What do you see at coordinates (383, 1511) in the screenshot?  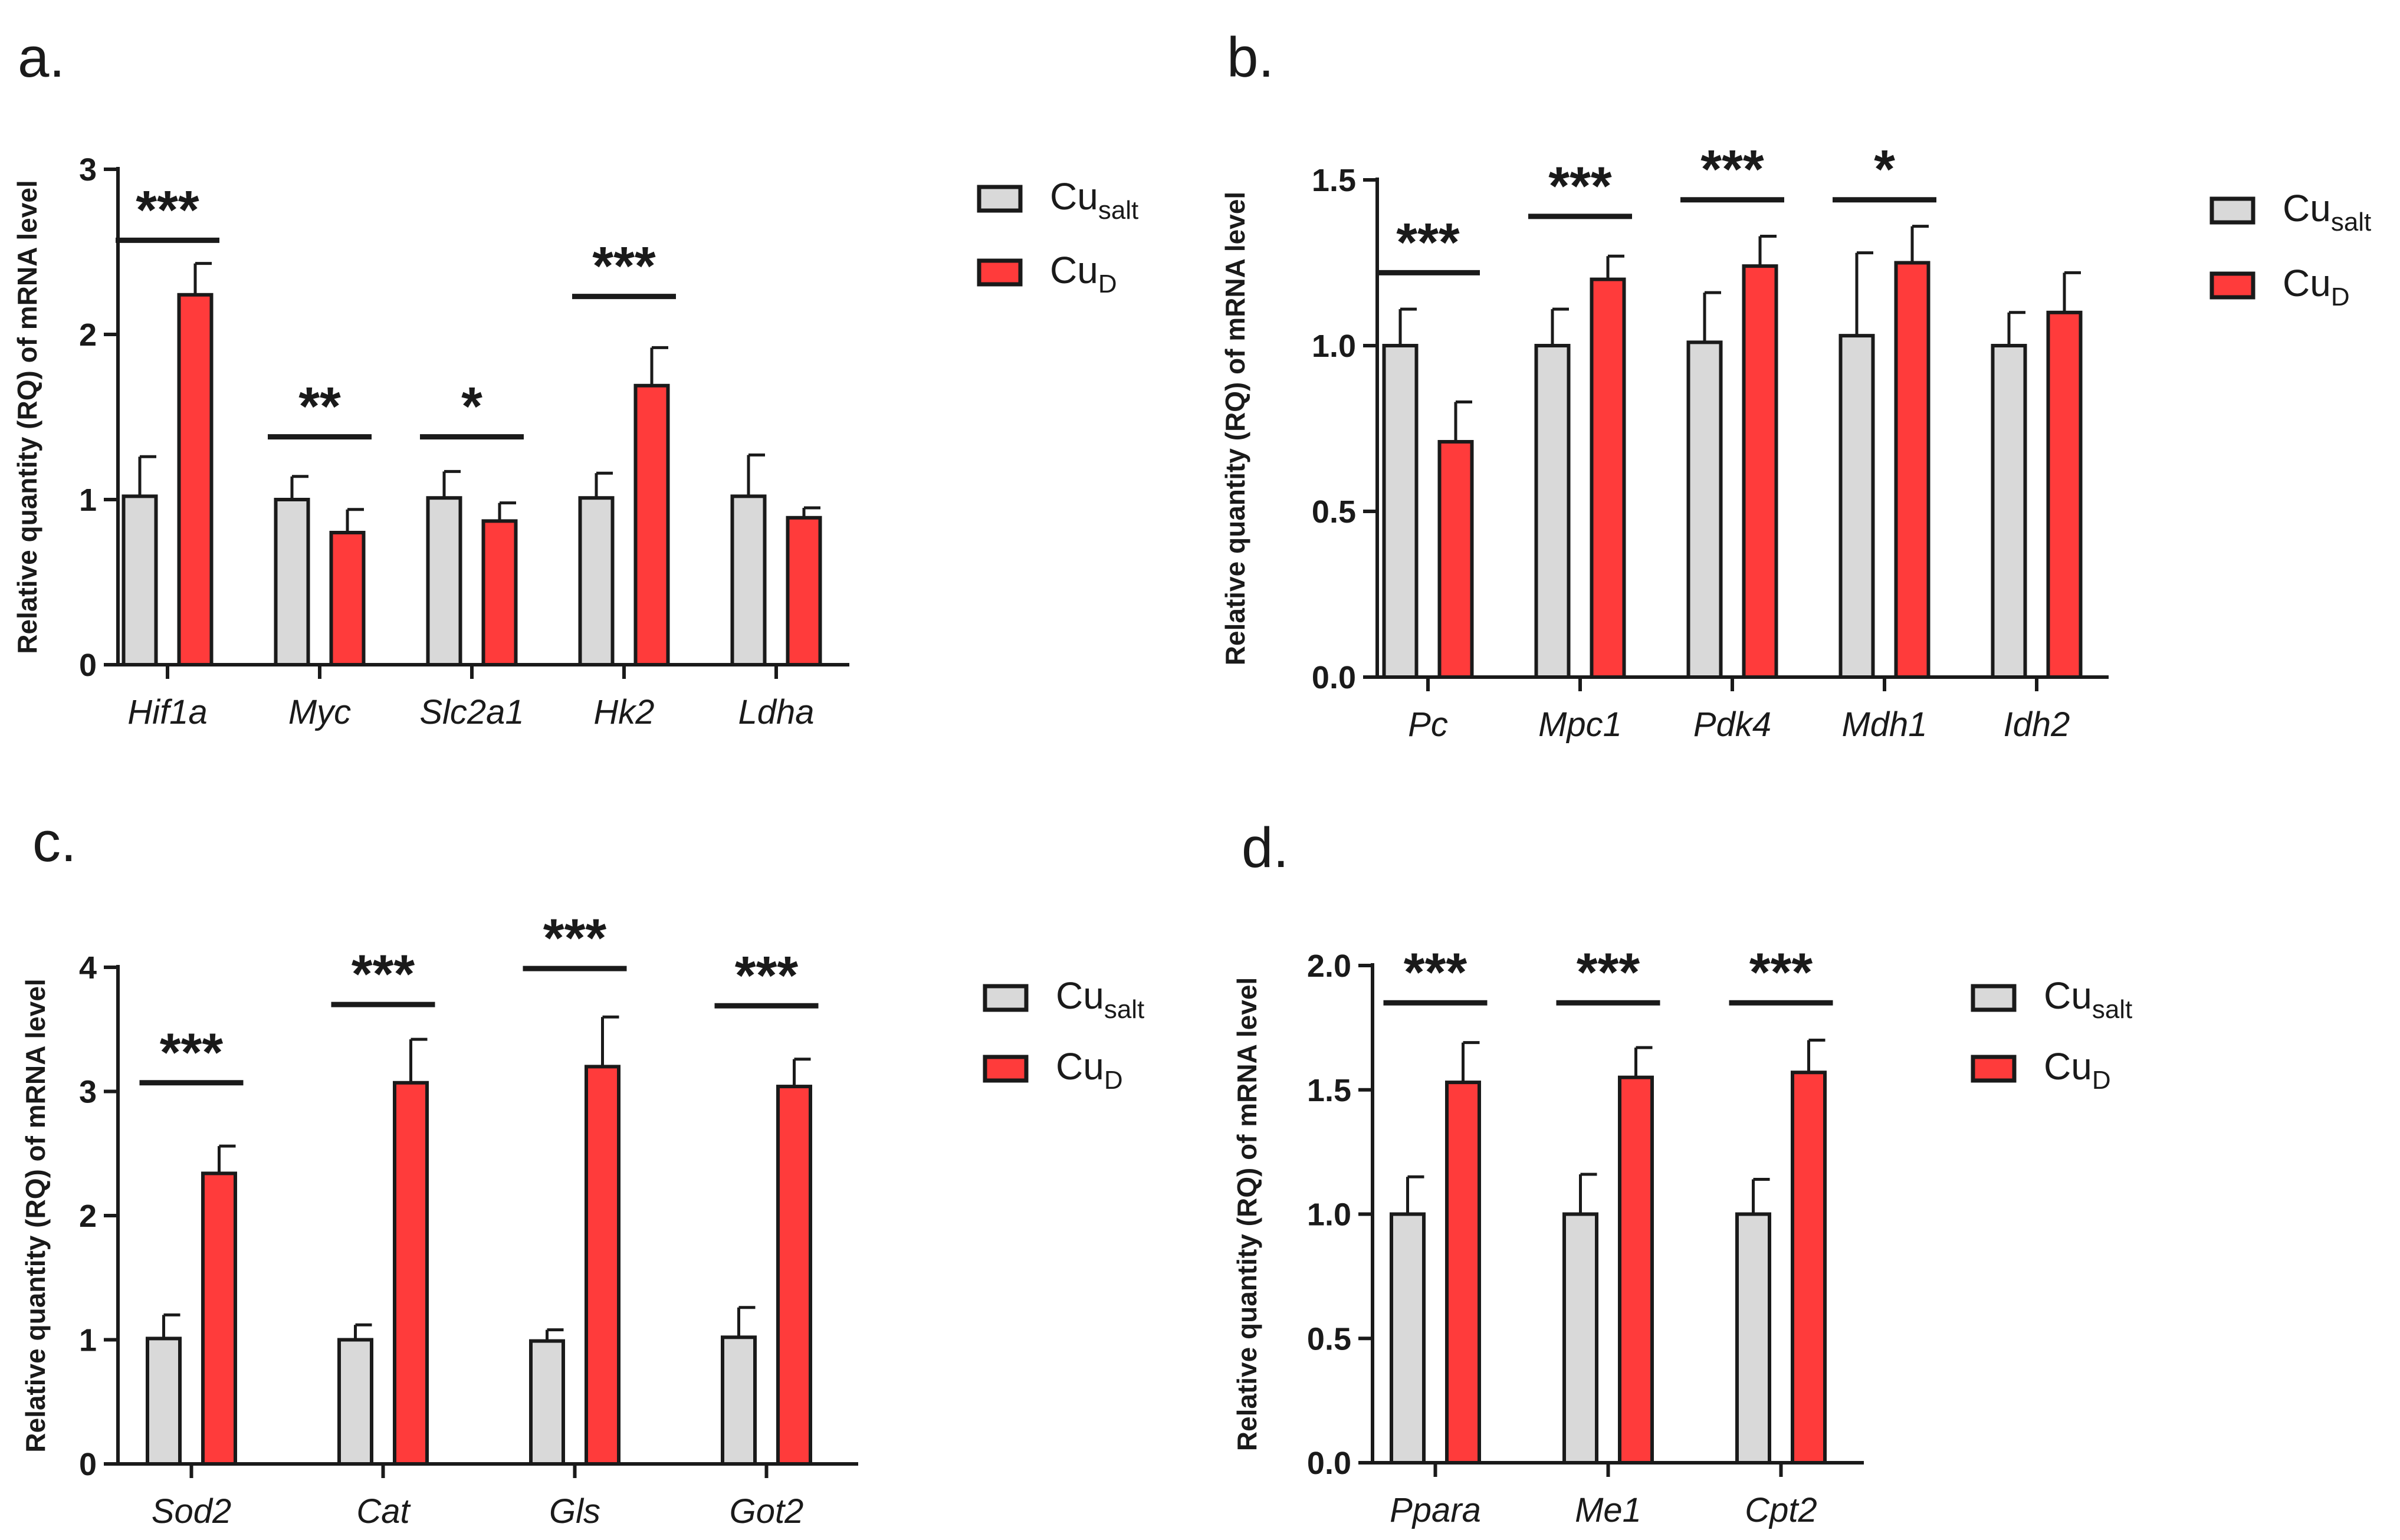 I see `x-category-label: Cat` at bounding box center [383, 1511].